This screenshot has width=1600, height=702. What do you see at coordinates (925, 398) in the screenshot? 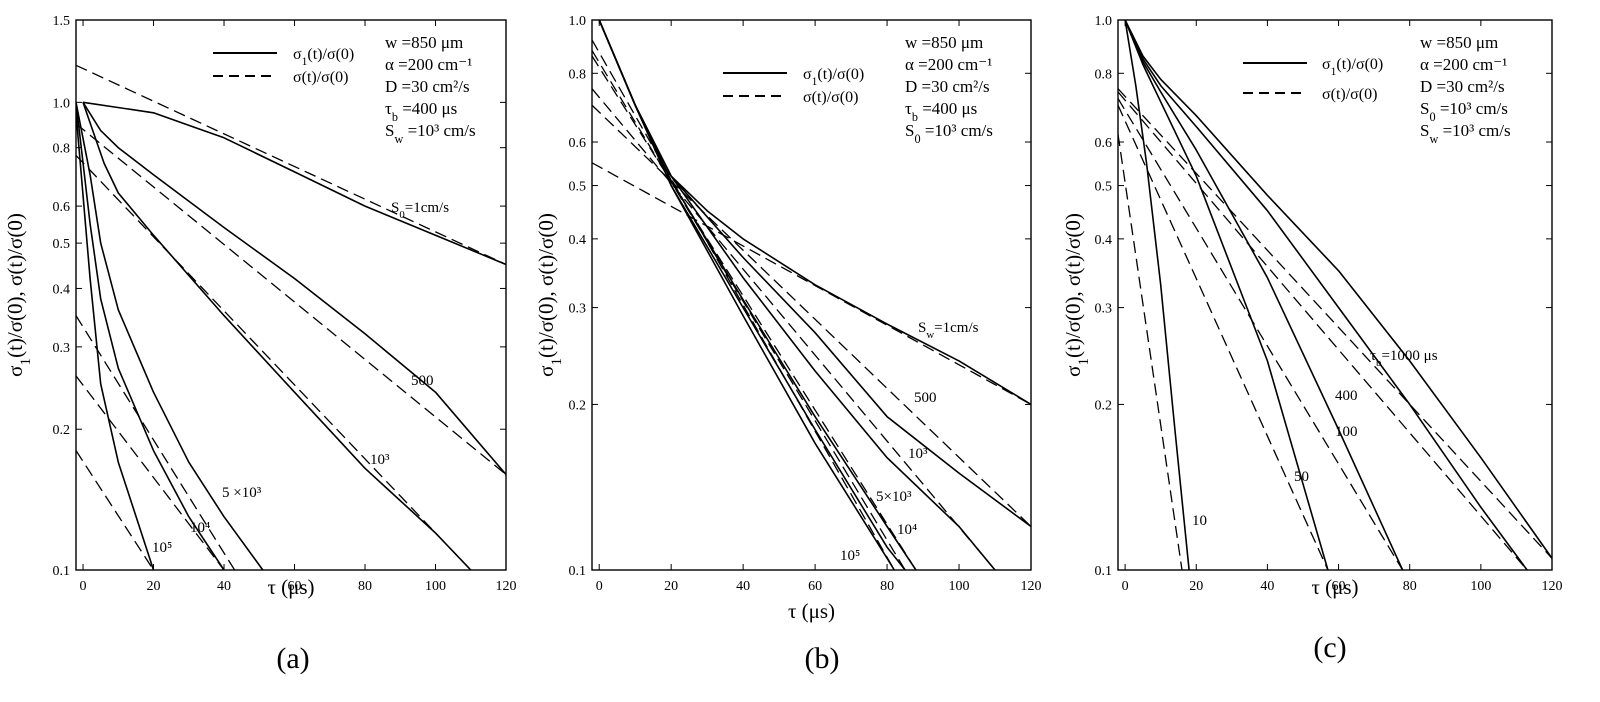
I see `curve-label: 500` at bounding box center [925, 398].